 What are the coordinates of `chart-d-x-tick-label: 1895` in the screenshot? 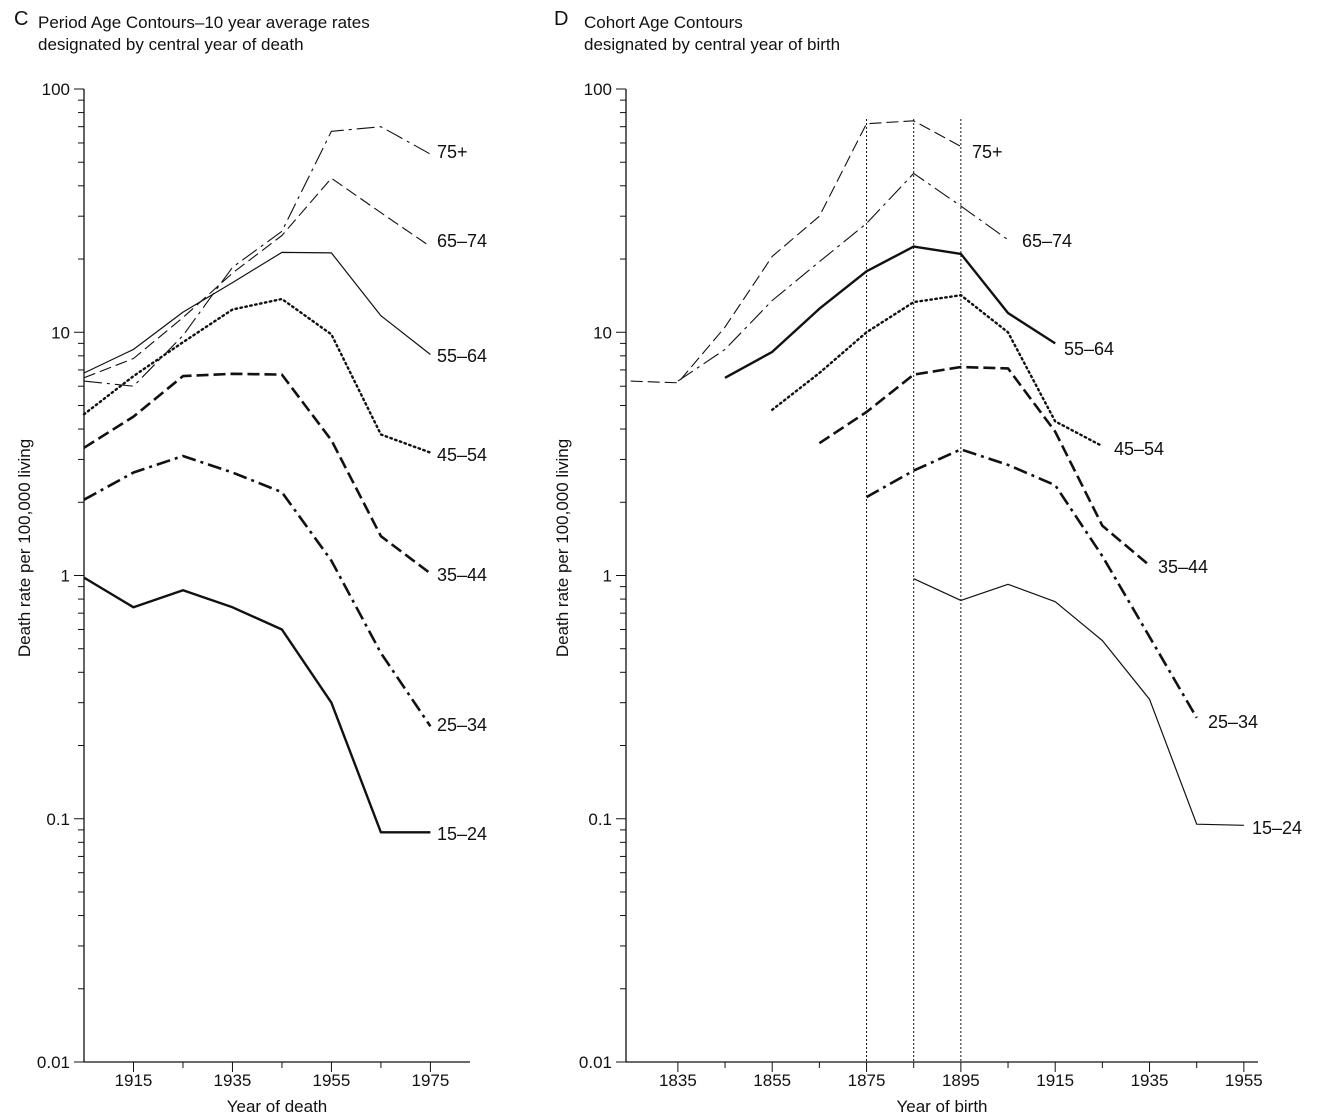 It's located at (961, 1080).